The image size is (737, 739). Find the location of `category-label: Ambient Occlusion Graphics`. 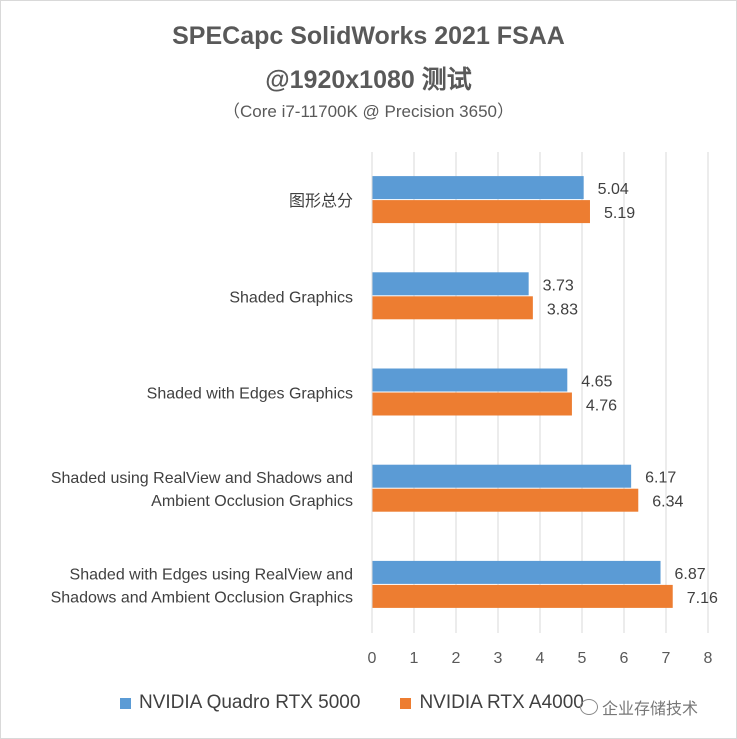

category-label: Ambient Occlusion Graphics is located at coordinates (252, 501).